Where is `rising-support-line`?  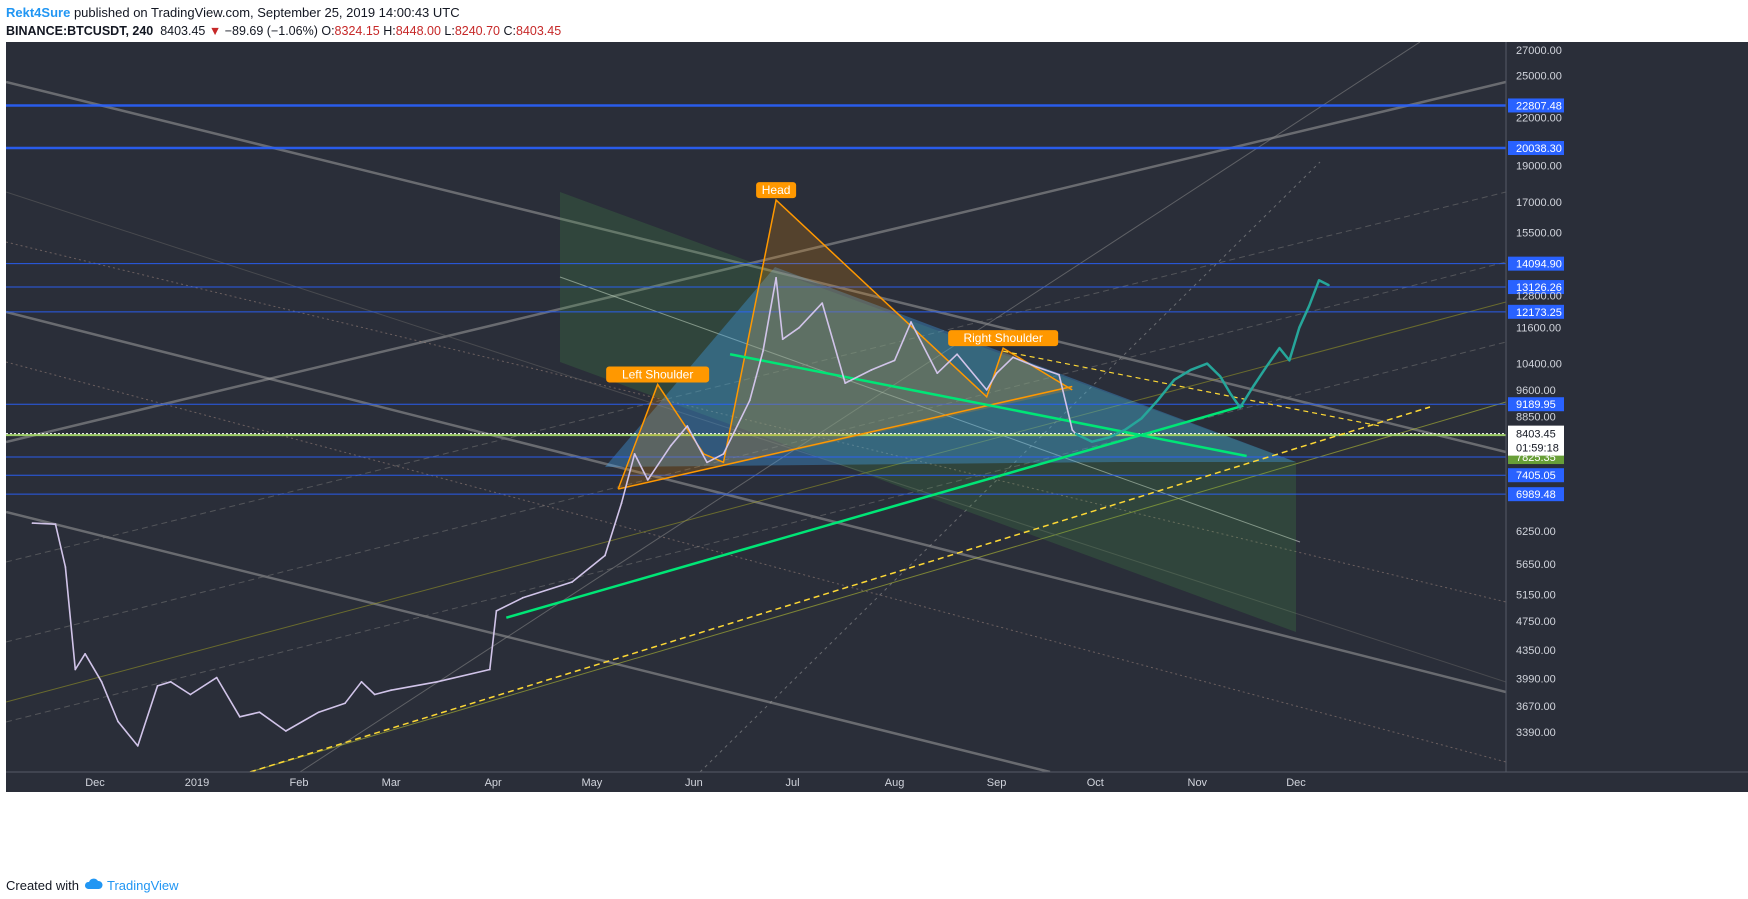
rising-support-line is located at coordinates (874, 511).